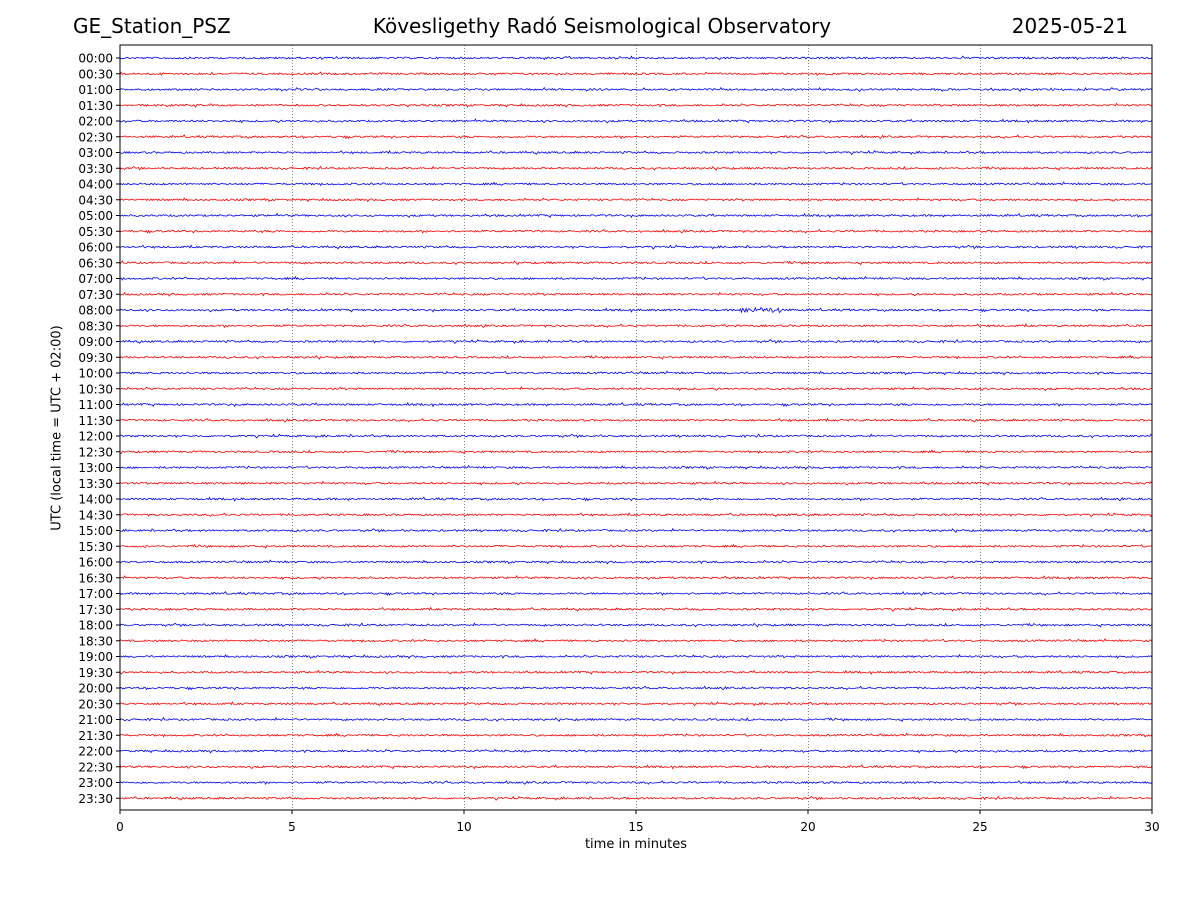  I want to click on y-tick-label: 00:00, so click(95, 59).